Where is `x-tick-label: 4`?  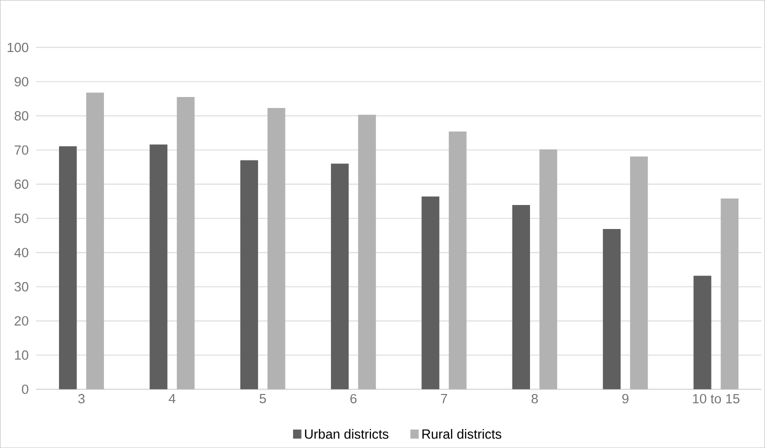 x-tick-label: 4 is located at coordinates (172, 399).